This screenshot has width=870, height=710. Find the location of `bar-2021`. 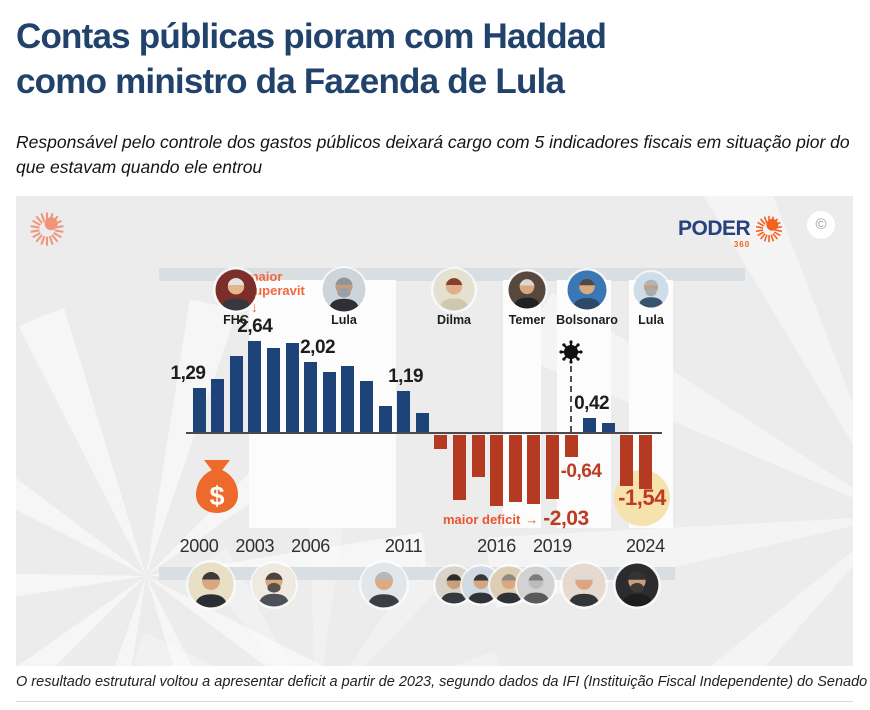

bar-2021 is located at coordinates (590, 425).